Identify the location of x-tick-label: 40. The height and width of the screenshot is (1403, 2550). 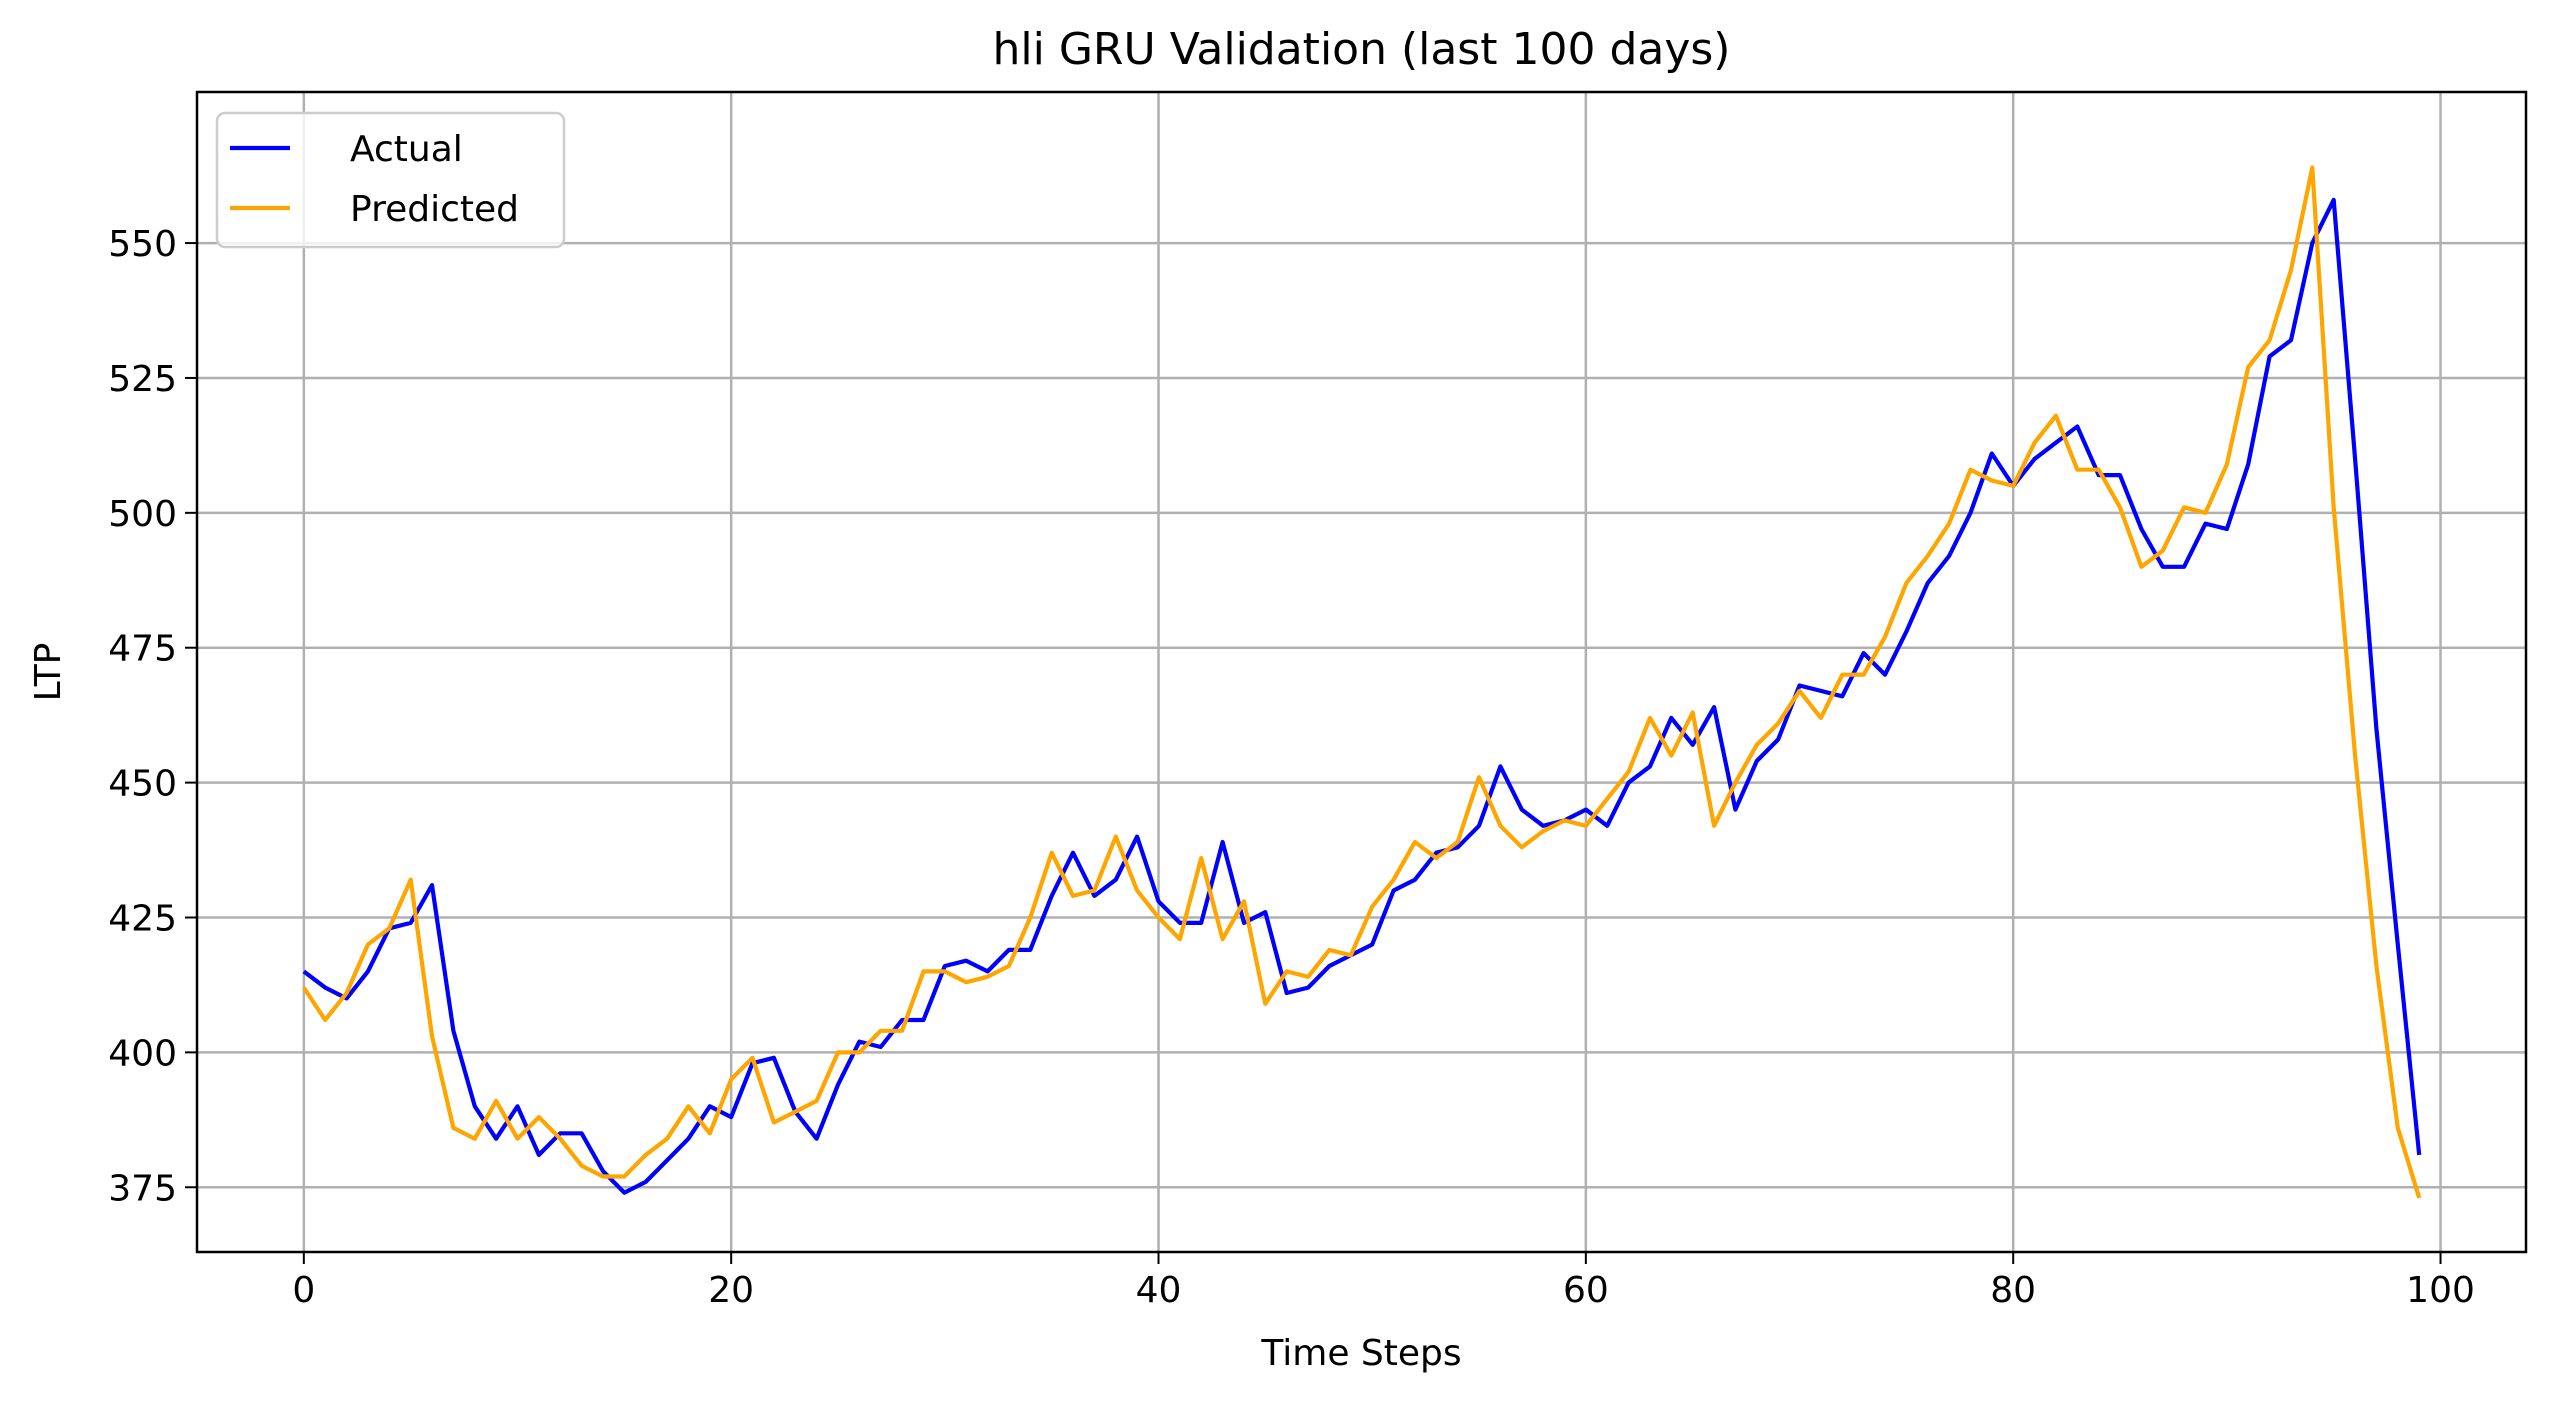
(1159, 1290).